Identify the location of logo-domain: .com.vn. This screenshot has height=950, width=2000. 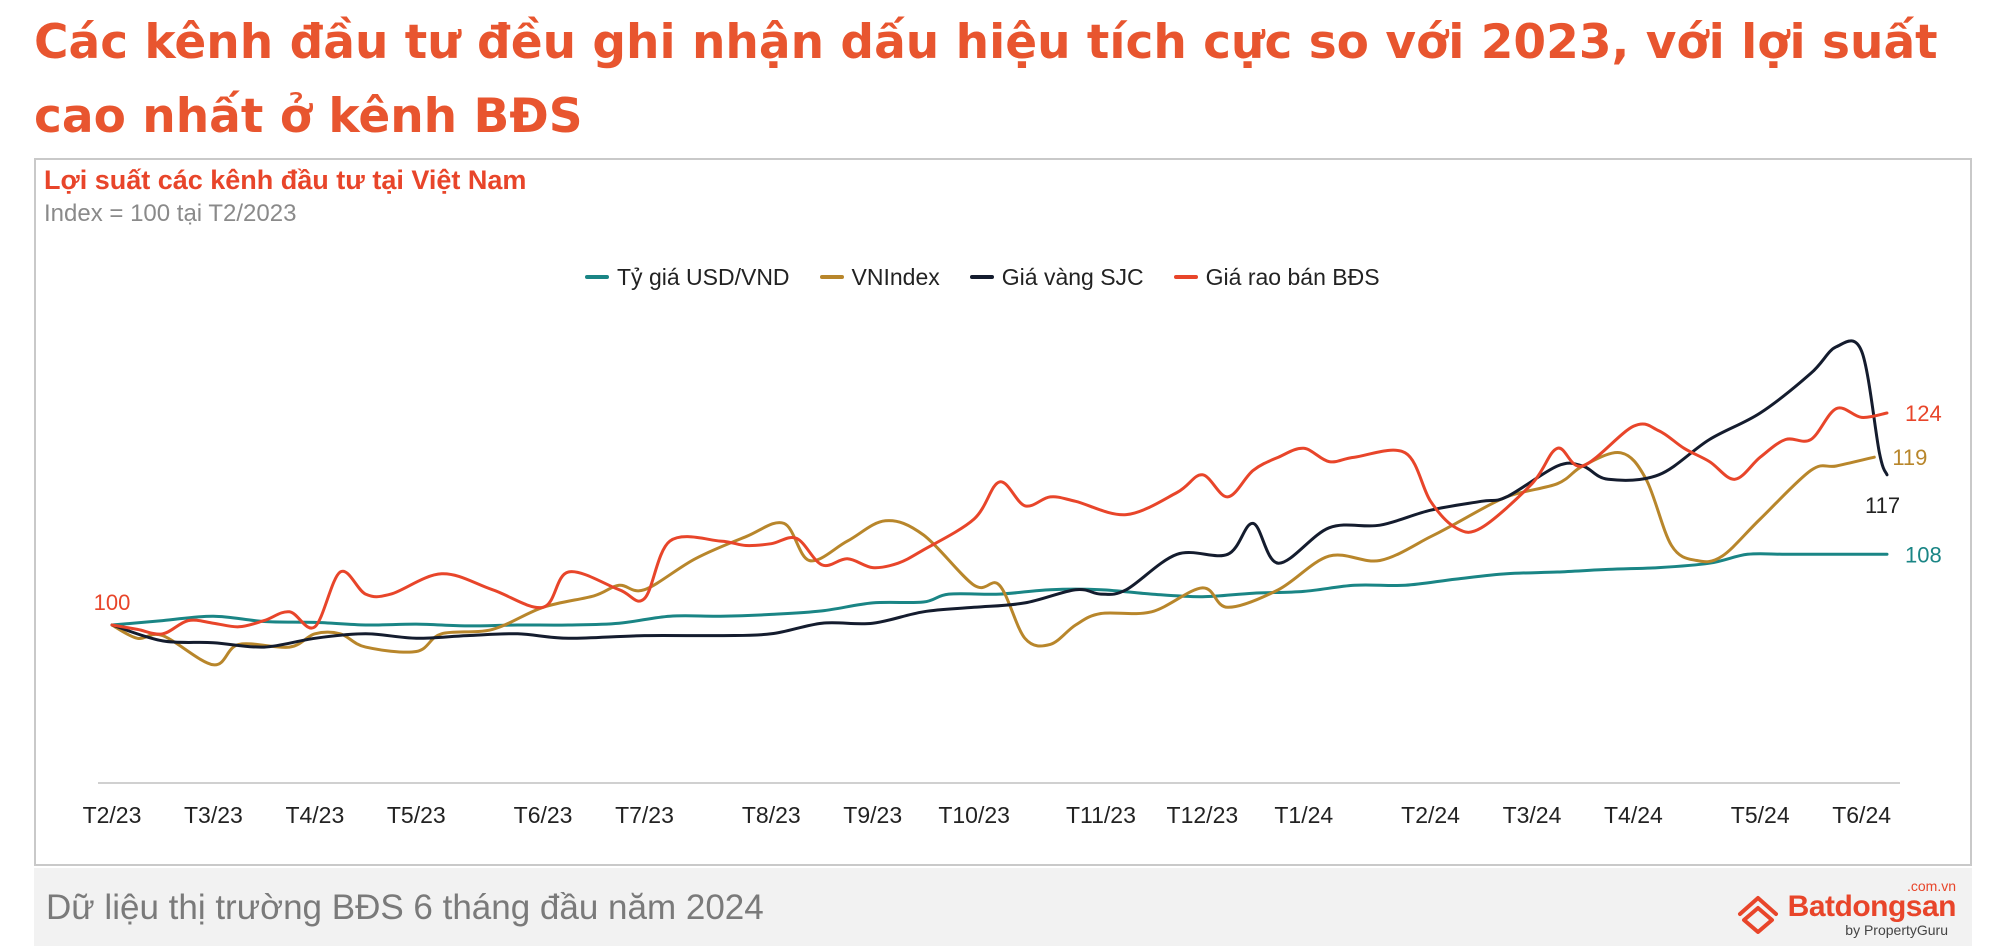
(1931, 886).